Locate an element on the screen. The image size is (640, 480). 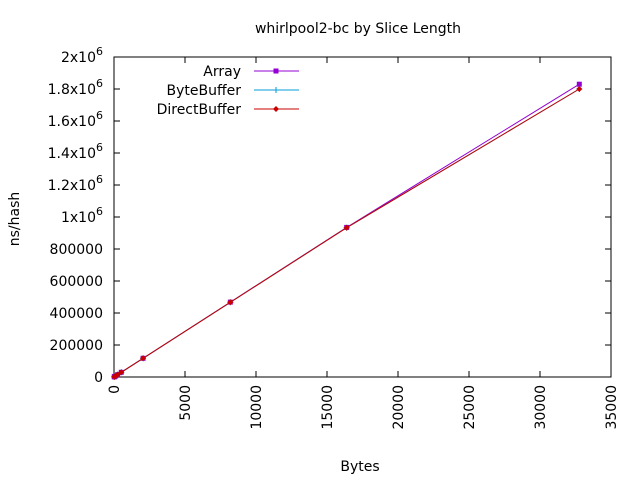
legend-item-bytebuffer: ByteBuffer is located at coordinates (233, 91).